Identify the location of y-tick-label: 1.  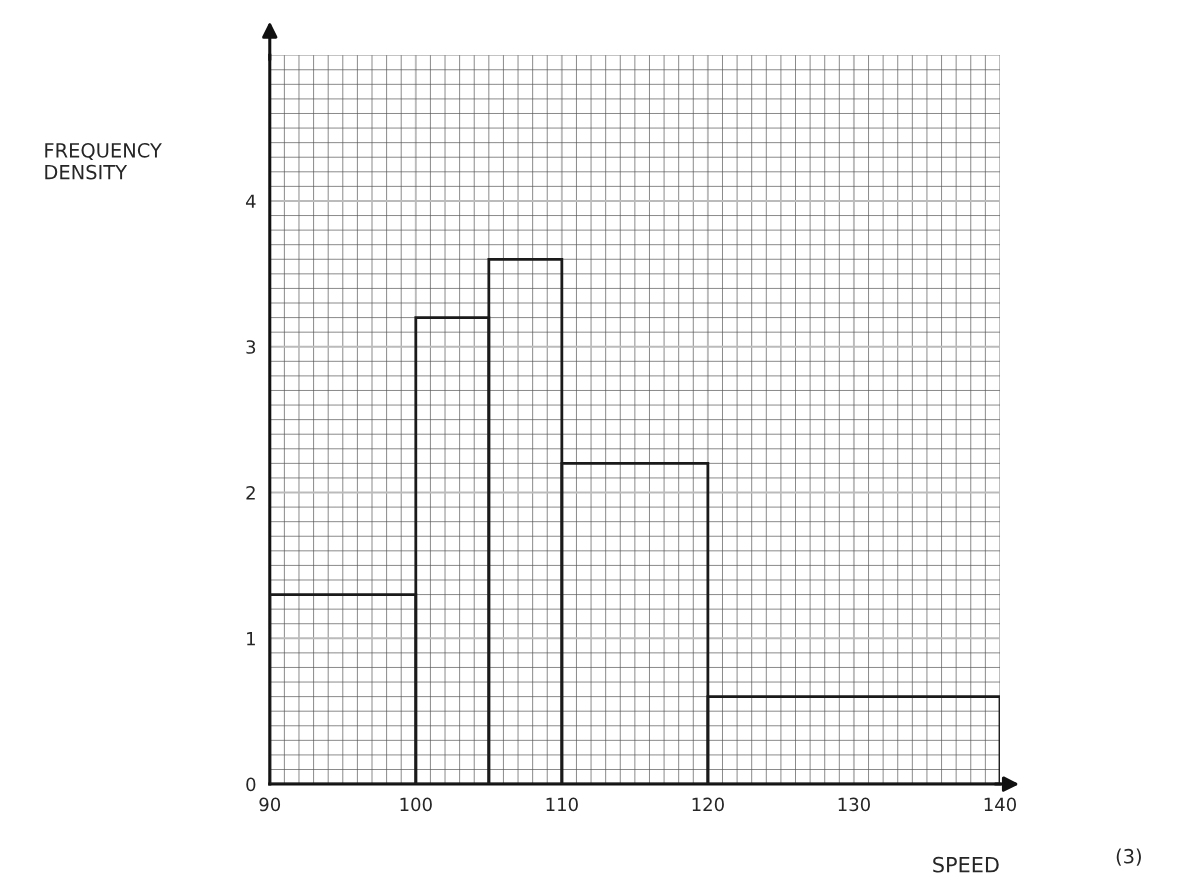
(251, 639).